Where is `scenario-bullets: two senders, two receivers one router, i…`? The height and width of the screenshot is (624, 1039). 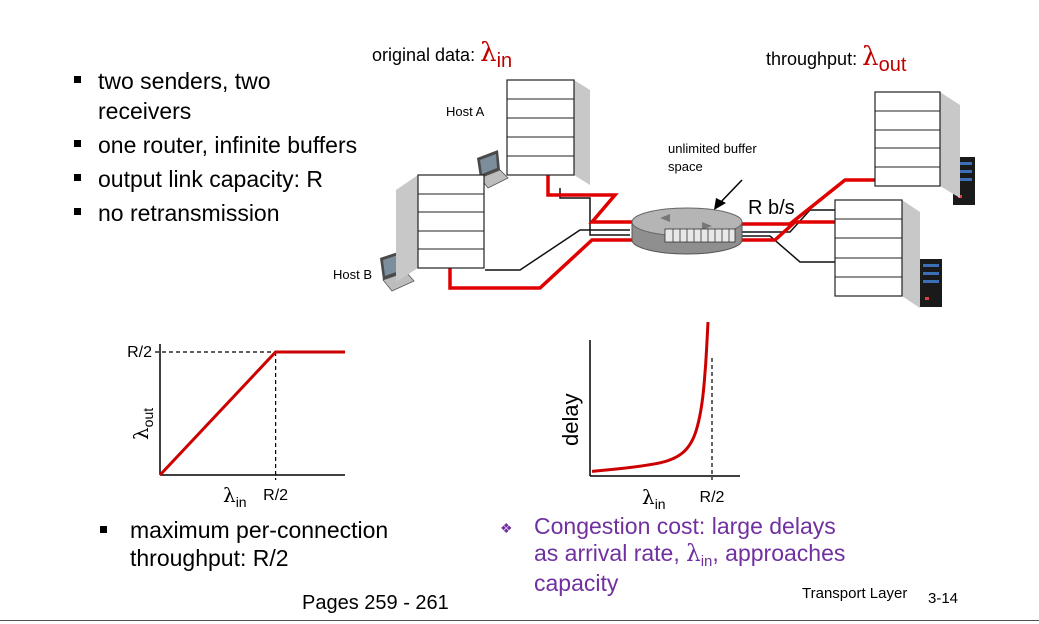 scenario-bullets: two senders, two receivers one router, i… is located at coordinates (214, 149).